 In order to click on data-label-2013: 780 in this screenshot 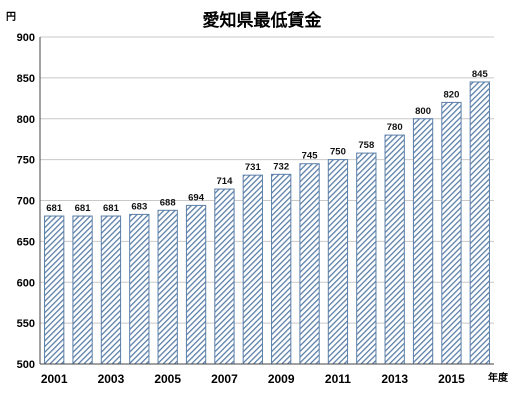, I will do `click(395, 127)`.